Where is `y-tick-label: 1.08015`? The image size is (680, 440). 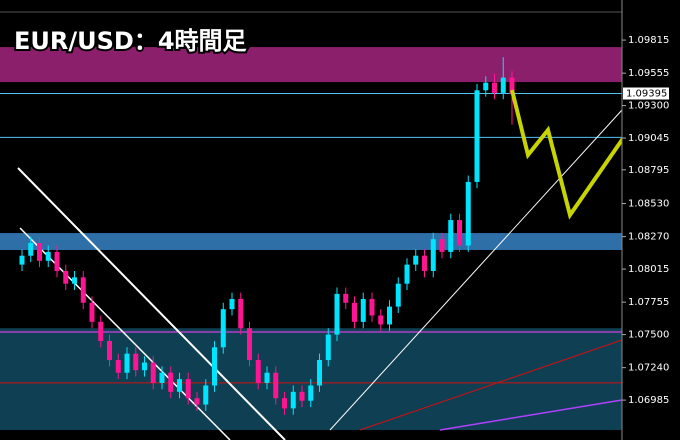
y-tick-label: 1.08015 is located at coordinates (648, 269).